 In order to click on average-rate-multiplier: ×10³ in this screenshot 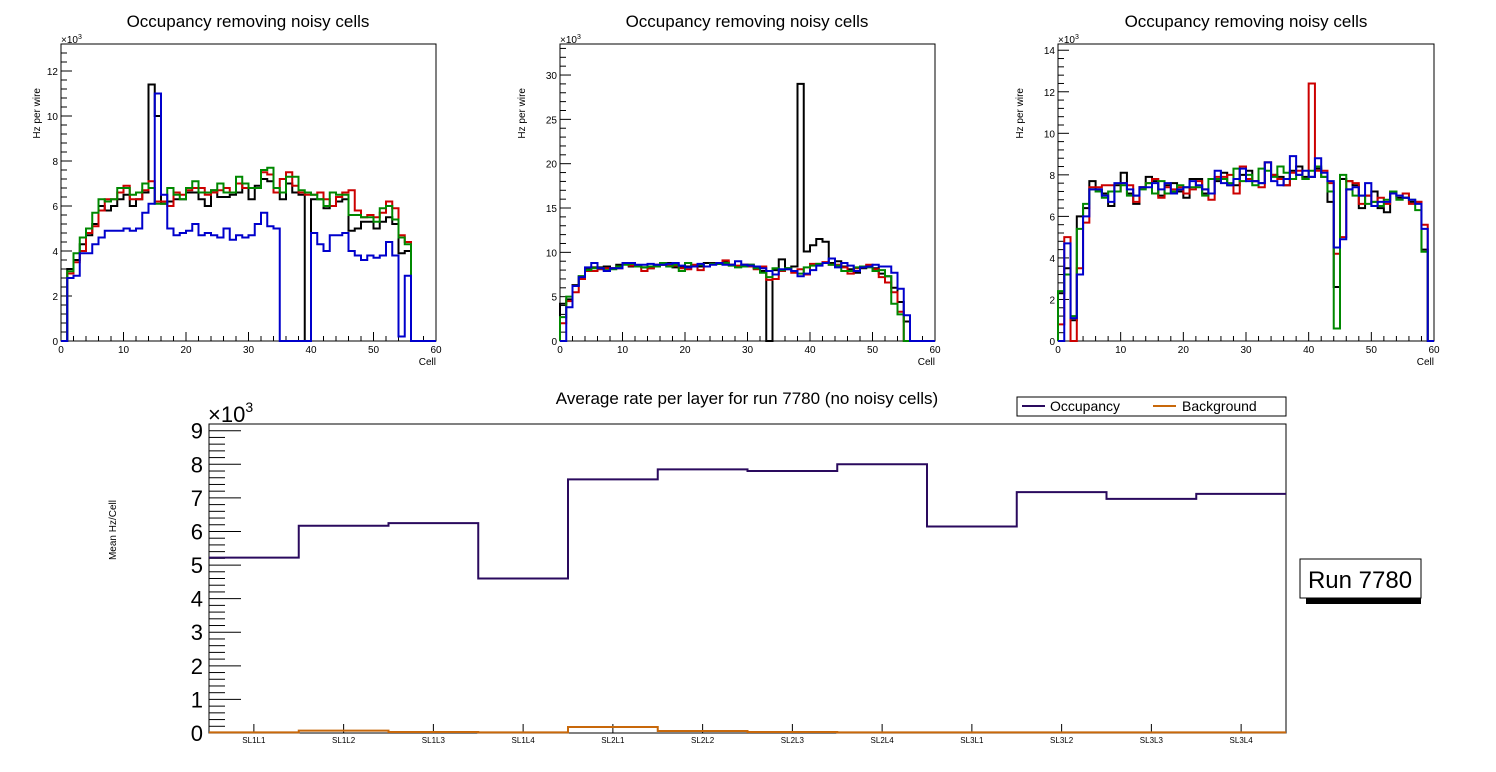, I will do `click(230, 413)`.